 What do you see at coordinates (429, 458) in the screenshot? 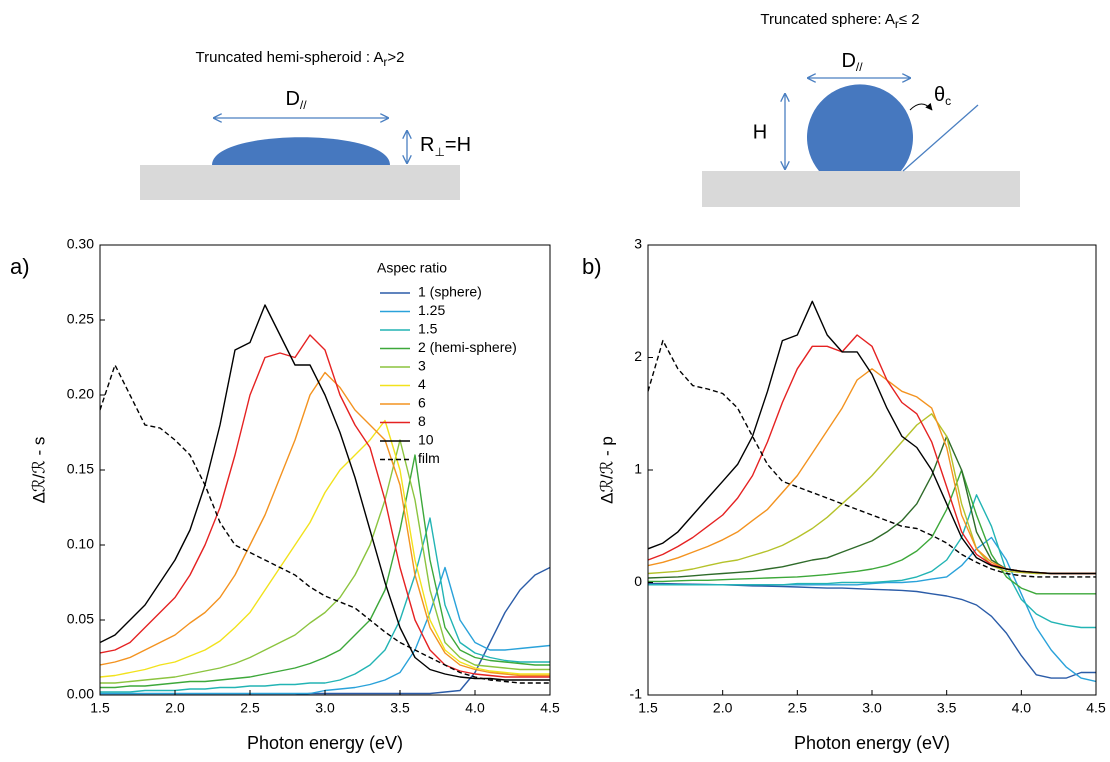
I see `legend-label: film` at bounding box center [429, 458].